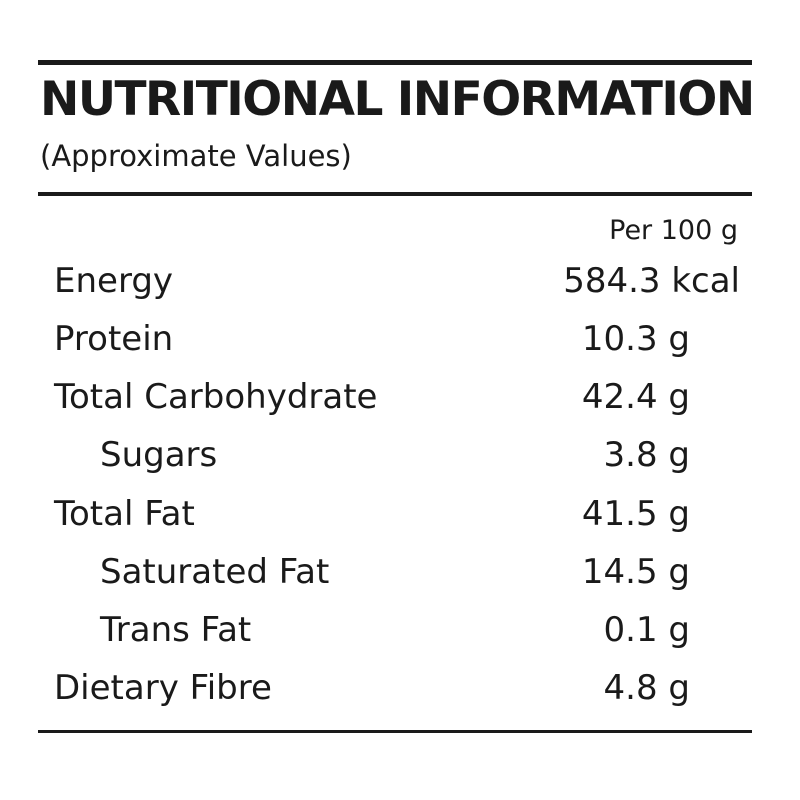 This screenshot has width=800, height=800. What do you see at coordinates (646, 688) in the screenshot?
I see `nutrient-value: 4.8 g` at bounding box center [646, 688].